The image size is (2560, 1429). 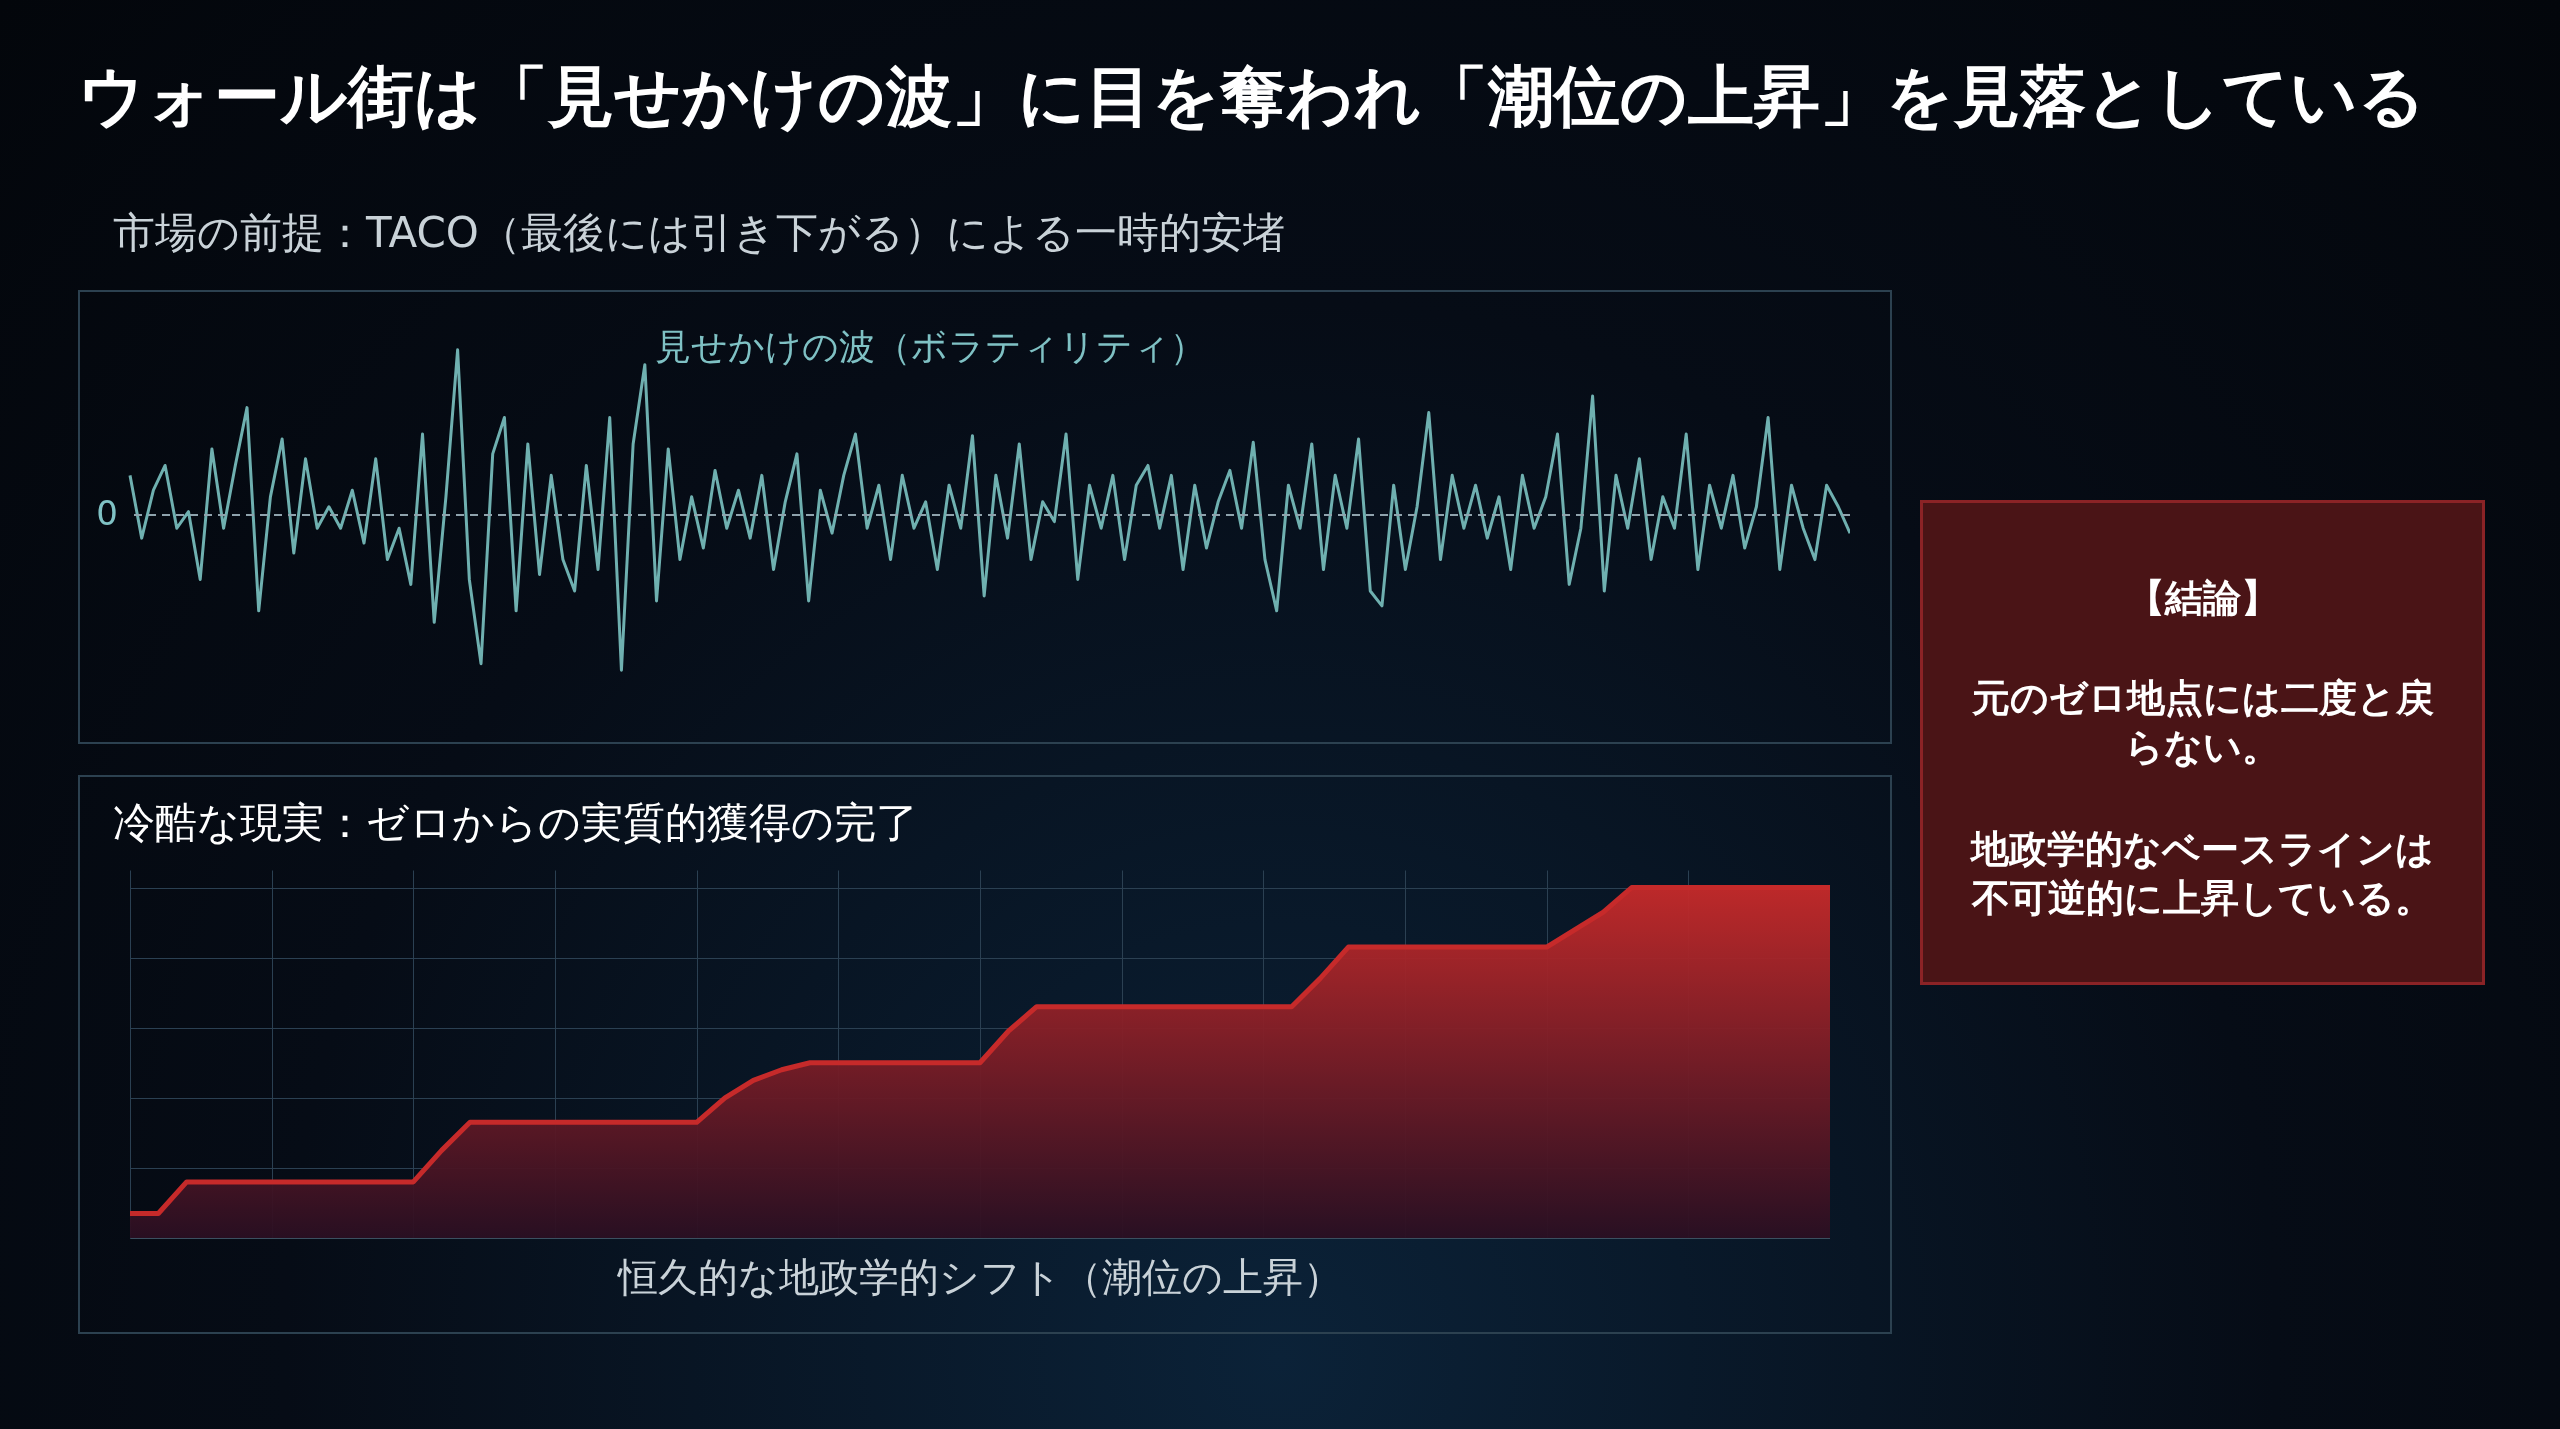 I want to click on chart-subtitle: 市場の前提：TACO（最後には引き下がる）による一時的安堵, so click(x=699, y=233).